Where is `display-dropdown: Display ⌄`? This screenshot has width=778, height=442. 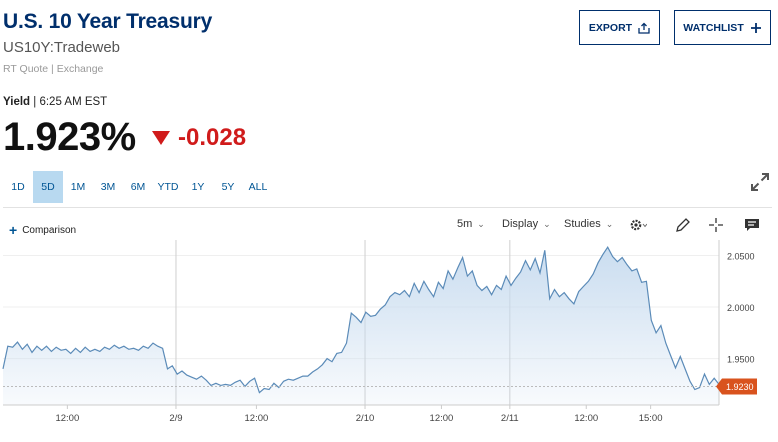
display-dropdown: Display ⌄ is located at coordinates (526, 224).